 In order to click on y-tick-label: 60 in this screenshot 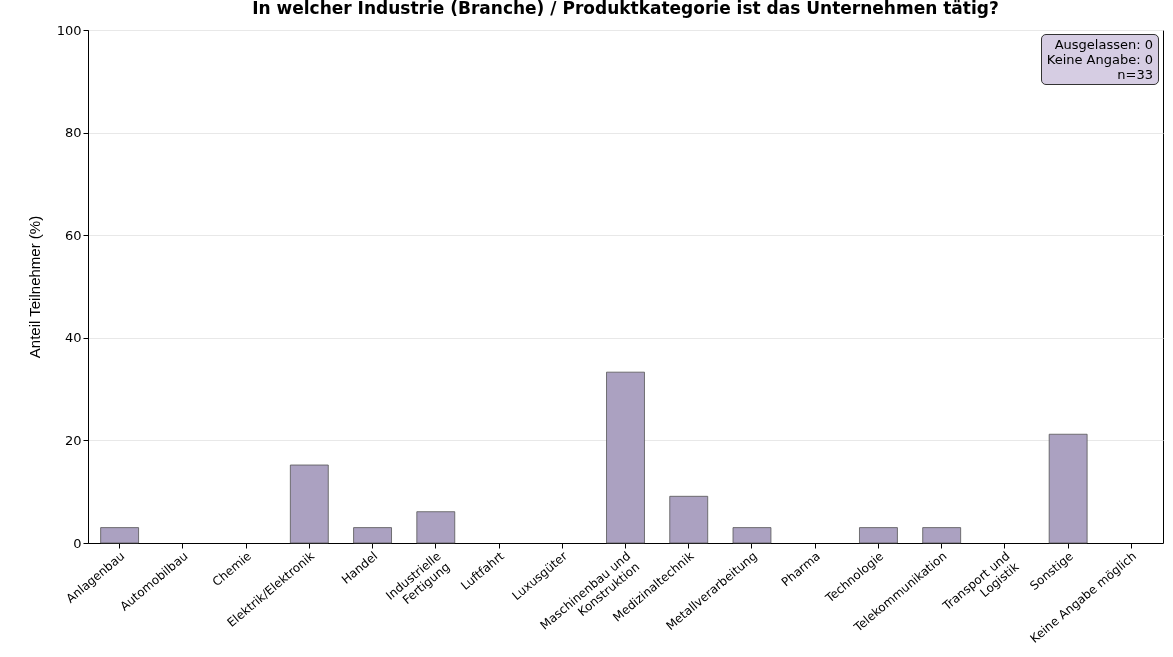, I will do `click(73, 235)`.